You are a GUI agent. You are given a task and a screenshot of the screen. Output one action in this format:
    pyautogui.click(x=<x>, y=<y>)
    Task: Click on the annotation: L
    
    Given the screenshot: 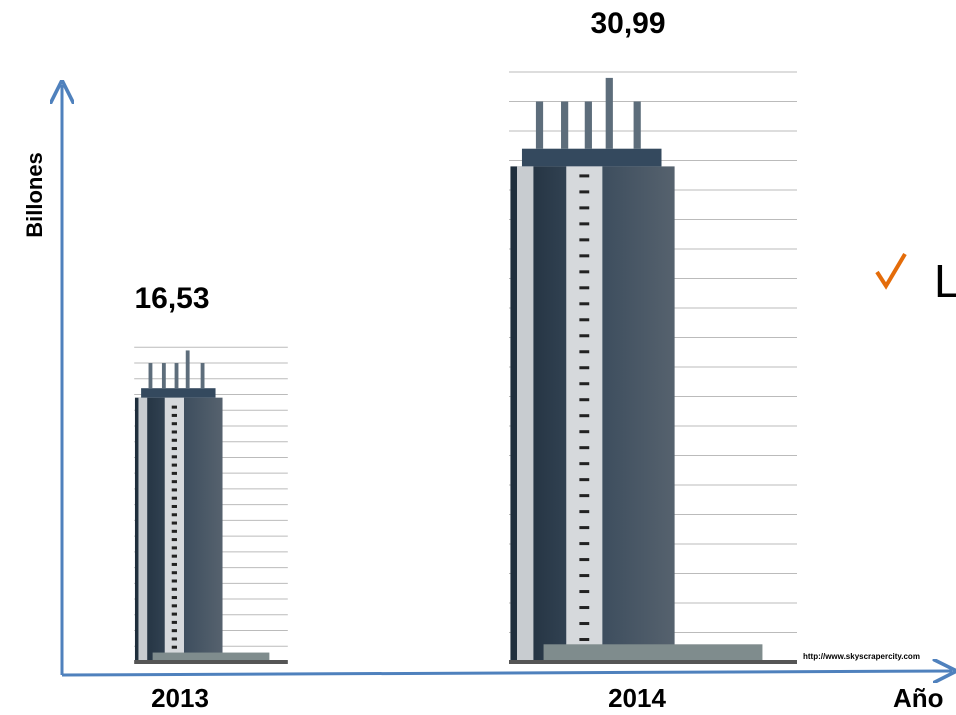 What is the action you would take?
    pyautogui.click(x=945, y=281)
    